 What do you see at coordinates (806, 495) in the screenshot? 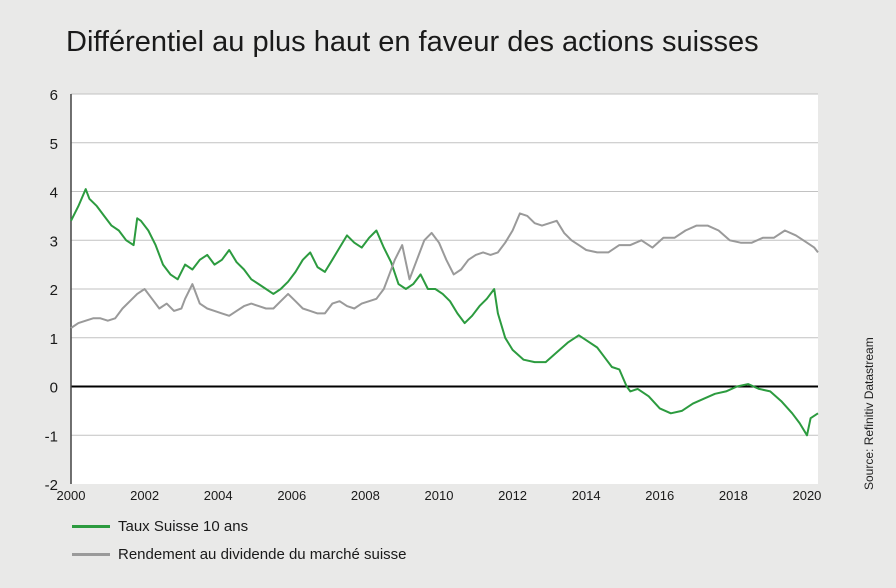
I see `x-tick-label: 2020` at bounding box center [806, 495].